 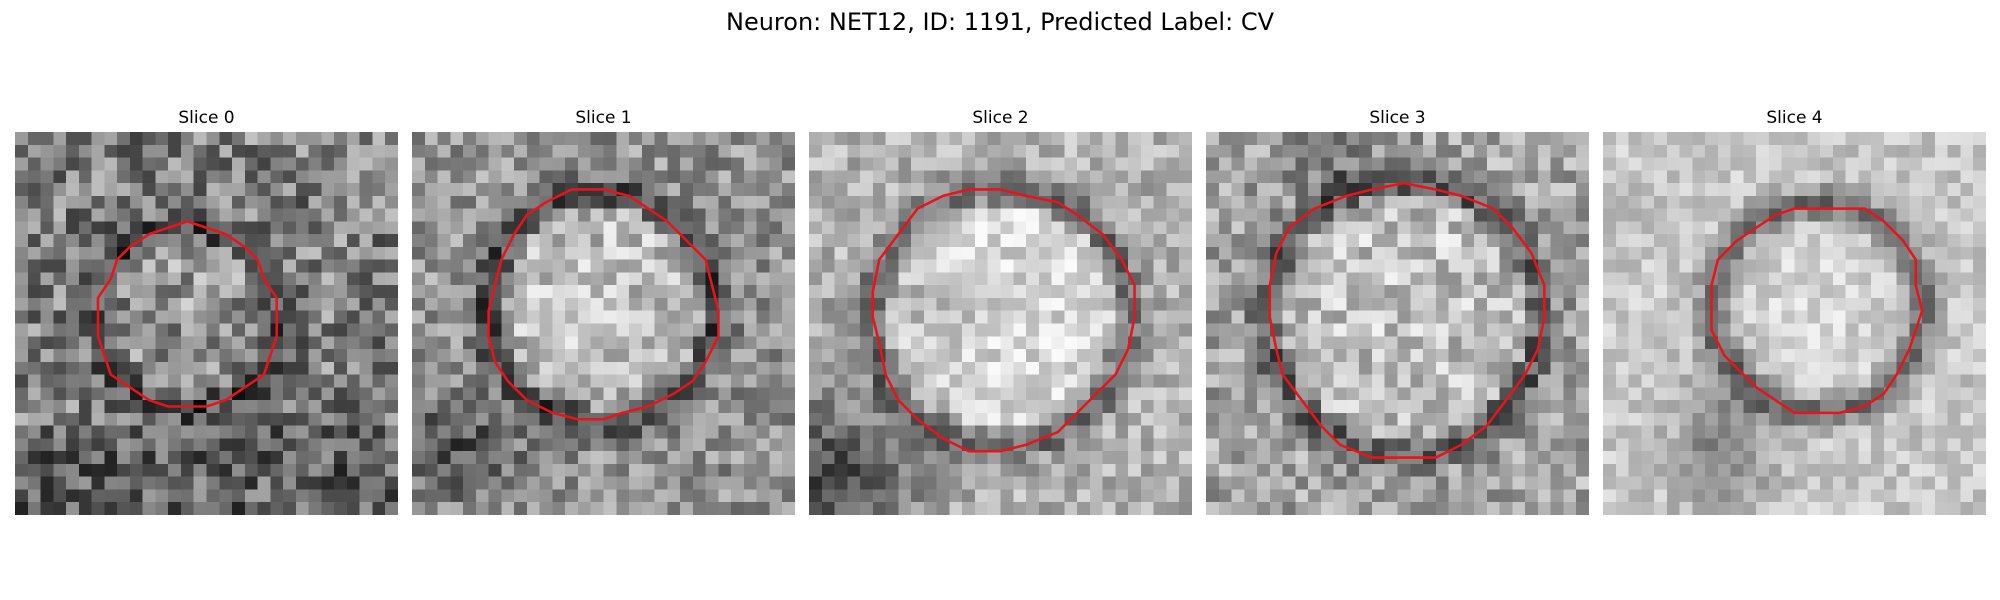 I want to click on slice-panel-1: Slice 1, so click(x=603, y=311).